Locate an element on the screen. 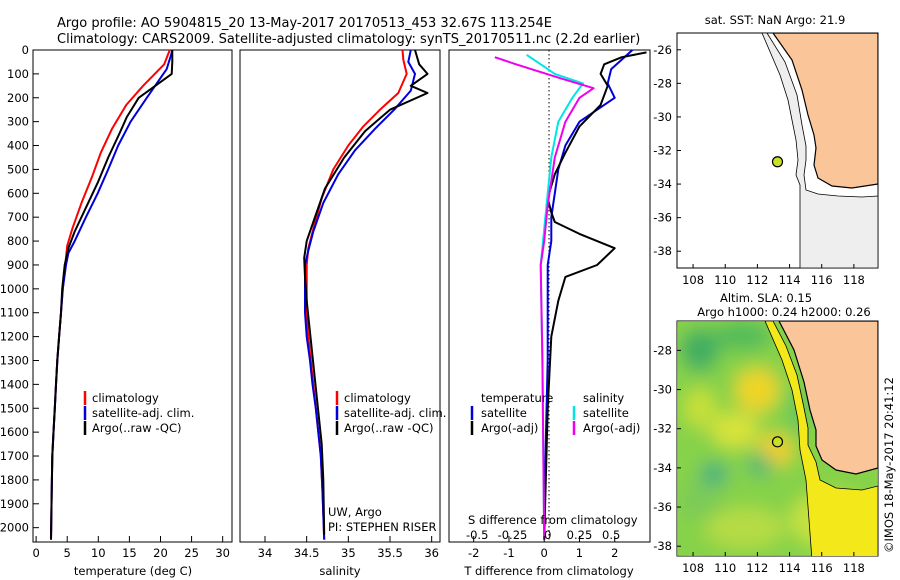 Image resolution: width=900 pixels, height=580 pixels. shelf-mask is located at coordinates (821, 438).